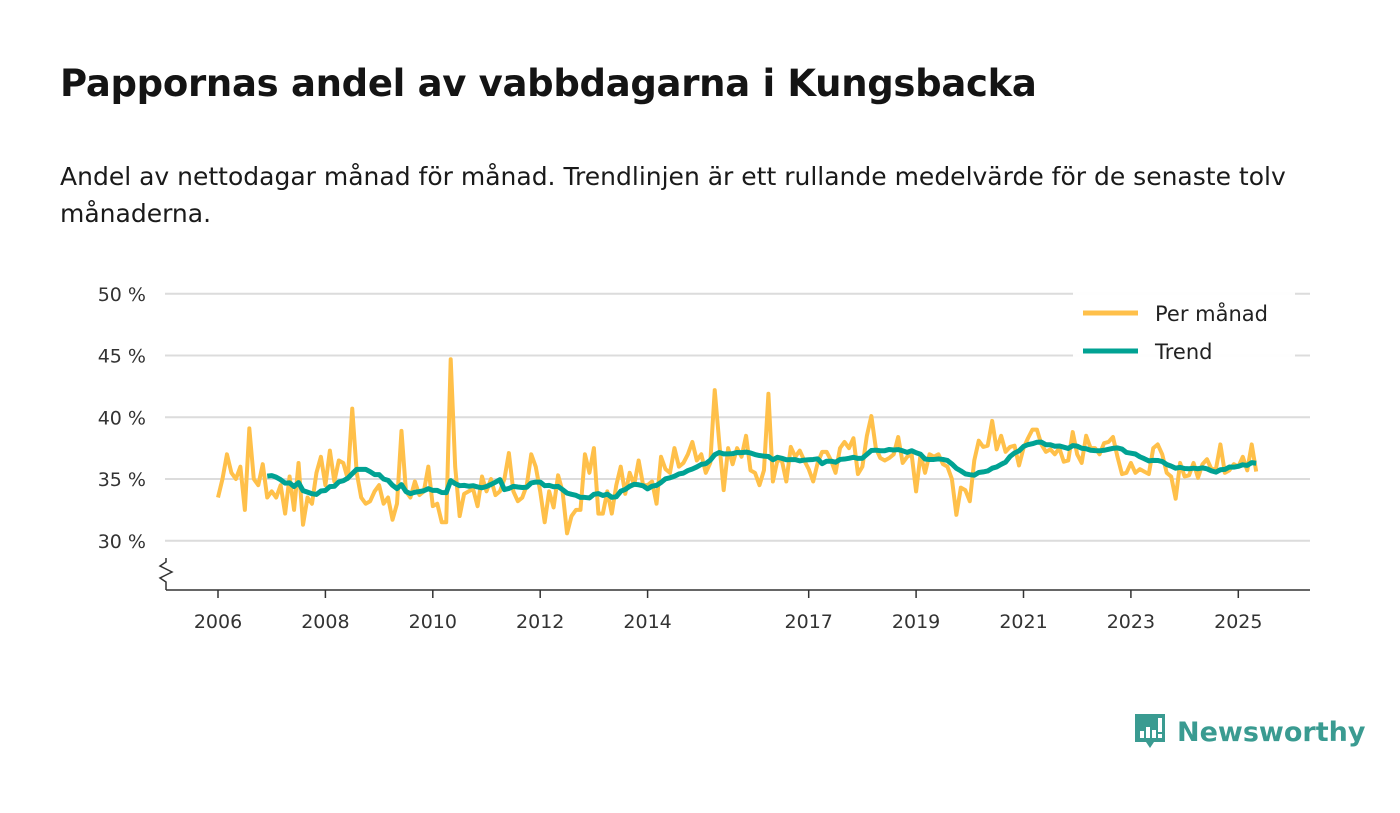 This screenshot has height=813, width=1400. What do you see at coordinates (809, 622) in the screenshot?
I see `x-tick-label: 2017` at bounding box center [809, 622].